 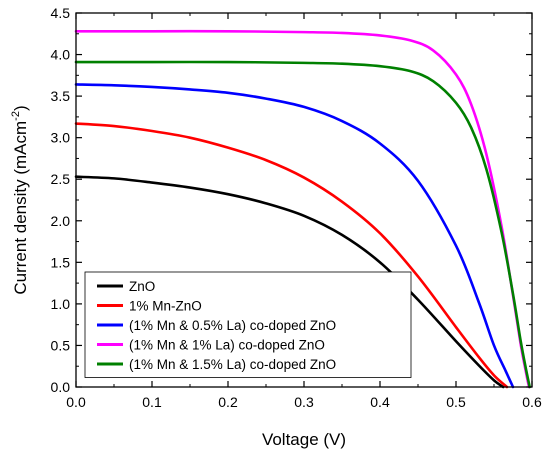 What do you see at coordinates (142, 286) in the screenshot?
I see `legend-label: ZnO` at bounding box center [142, 286].